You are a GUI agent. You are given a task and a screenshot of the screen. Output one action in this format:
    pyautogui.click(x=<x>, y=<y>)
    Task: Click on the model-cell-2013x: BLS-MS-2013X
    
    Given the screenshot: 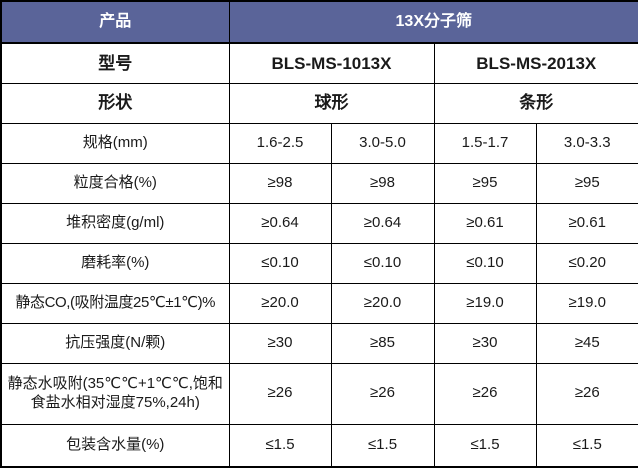 What is the action you would take?
    pyautogui.click(x=535, y=63)
    